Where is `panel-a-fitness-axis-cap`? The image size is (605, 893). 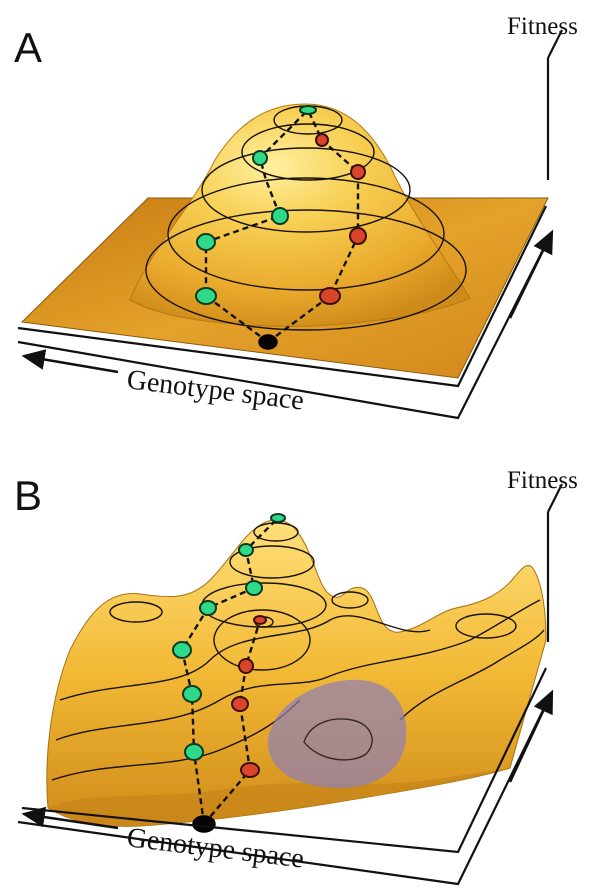
panel-a-fitness-axis-cap is located at coordinates (555, 44).